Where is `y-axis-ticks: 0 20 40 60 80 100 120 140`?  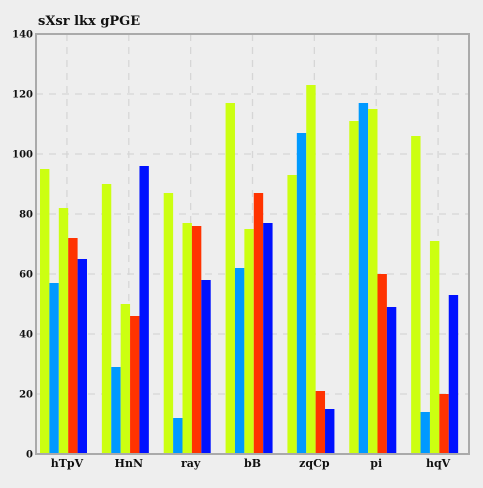
y-axis-ticks: 0 20 40 60 80 100 120 140 is located at coordinates (22, 245).